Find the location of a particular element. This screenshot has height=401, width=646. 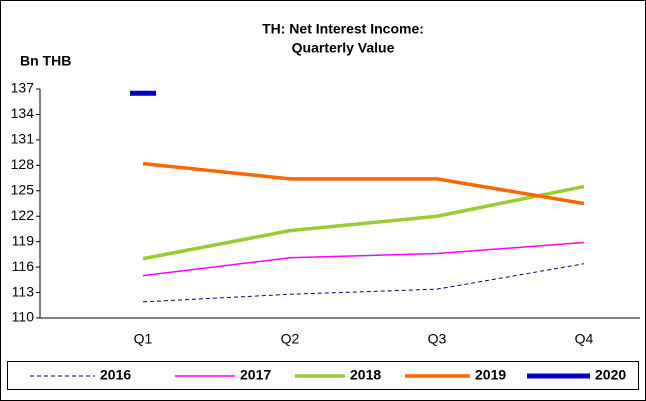

legend-label: 2017 is located at coordinates (255, 375).